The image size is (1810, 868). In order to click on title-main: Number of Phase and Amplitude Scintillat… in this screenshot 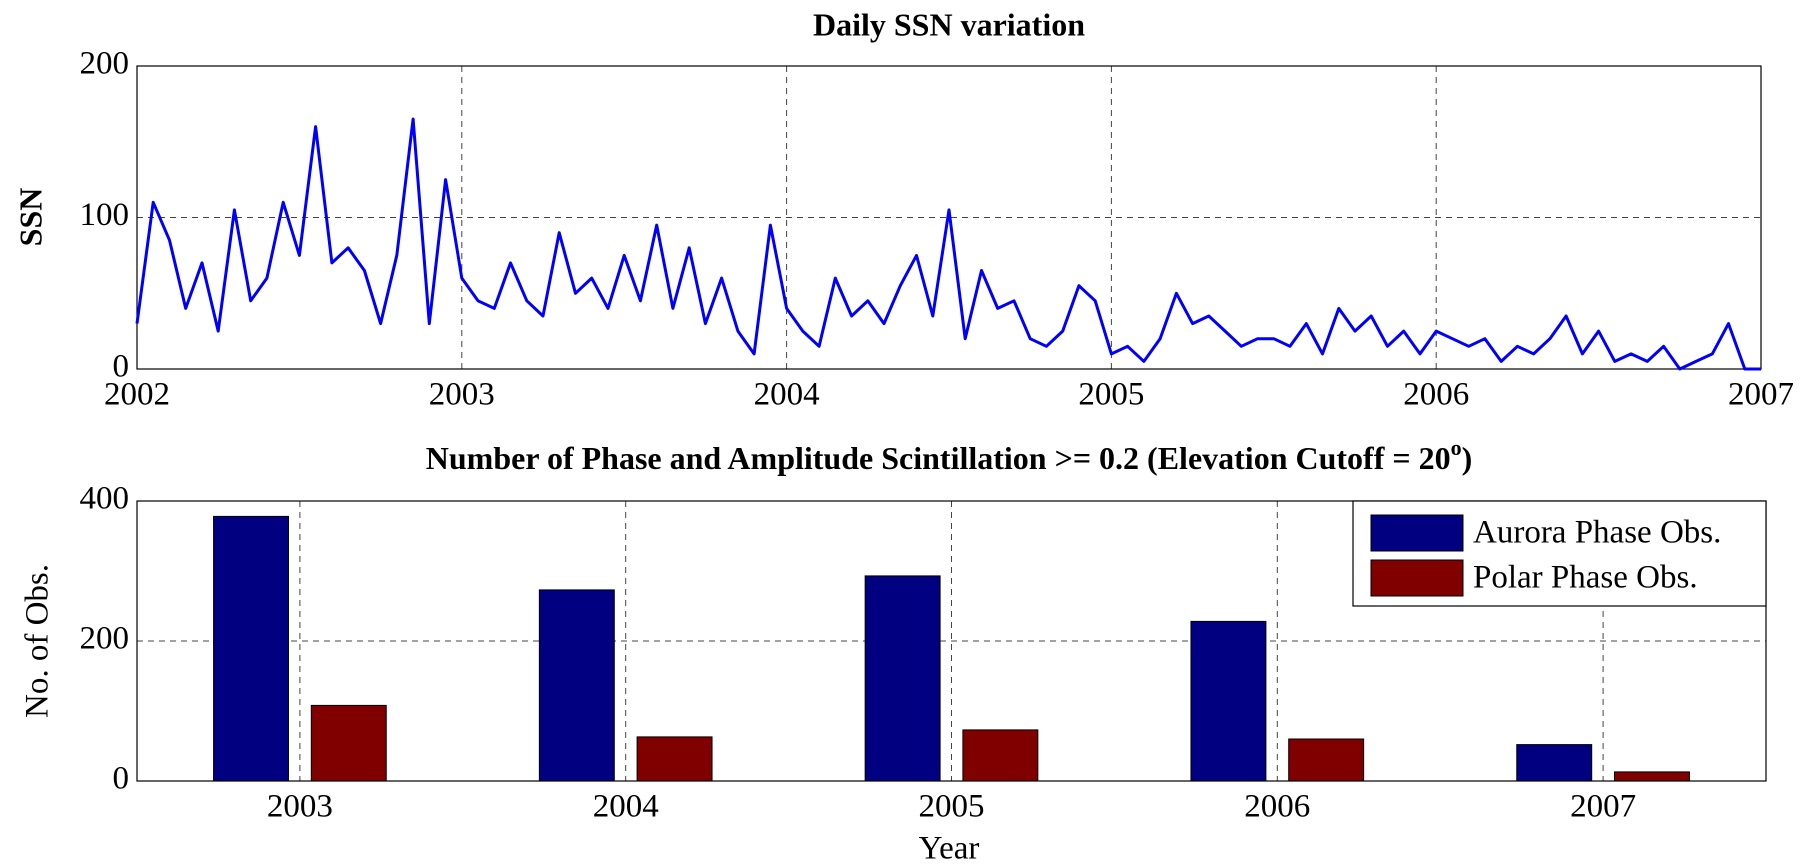, I will do `click(938, 458)`.